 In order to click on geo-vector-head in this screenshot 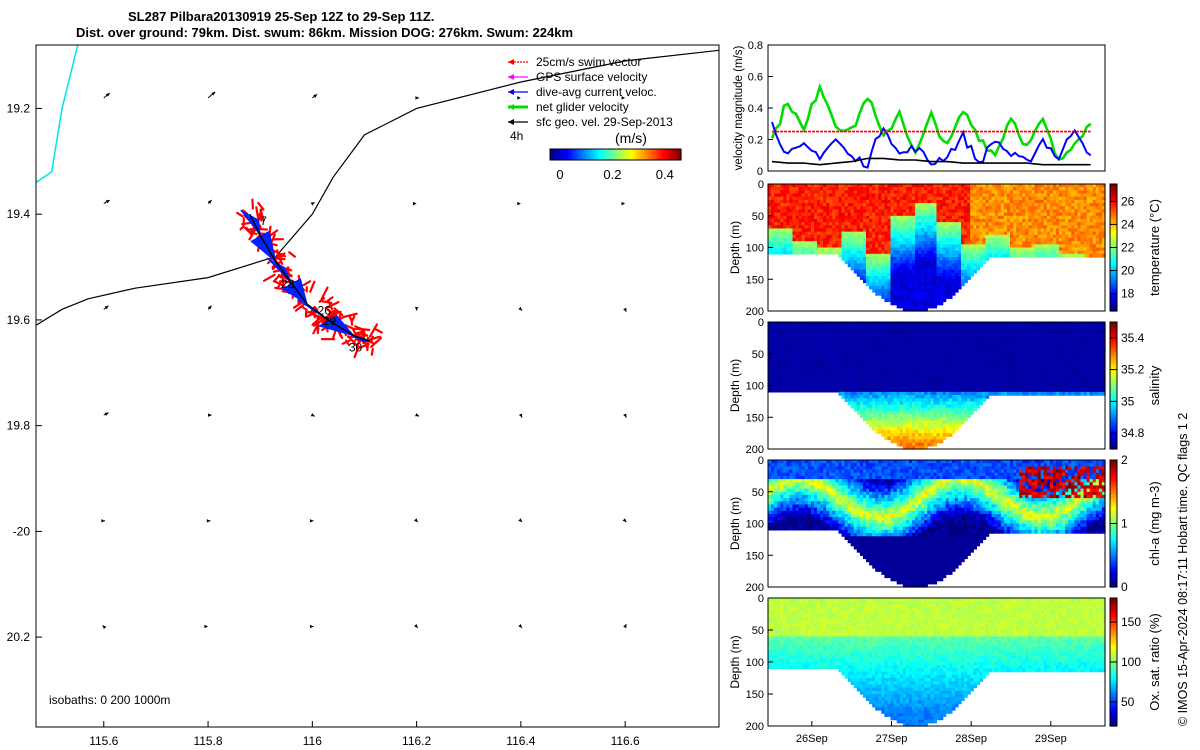, I will do `click(209, 202)`.